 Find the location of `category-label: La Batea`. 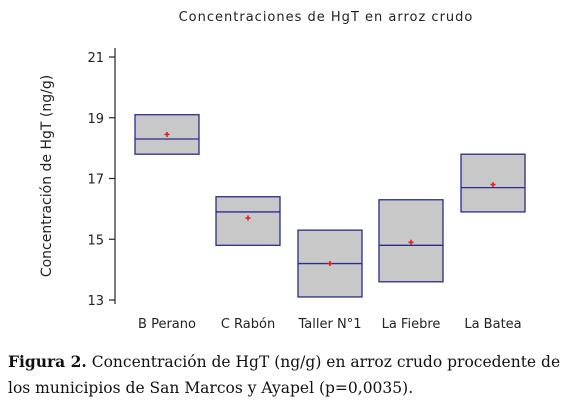

category-label: La Batea is located at coordinates (492, 324).